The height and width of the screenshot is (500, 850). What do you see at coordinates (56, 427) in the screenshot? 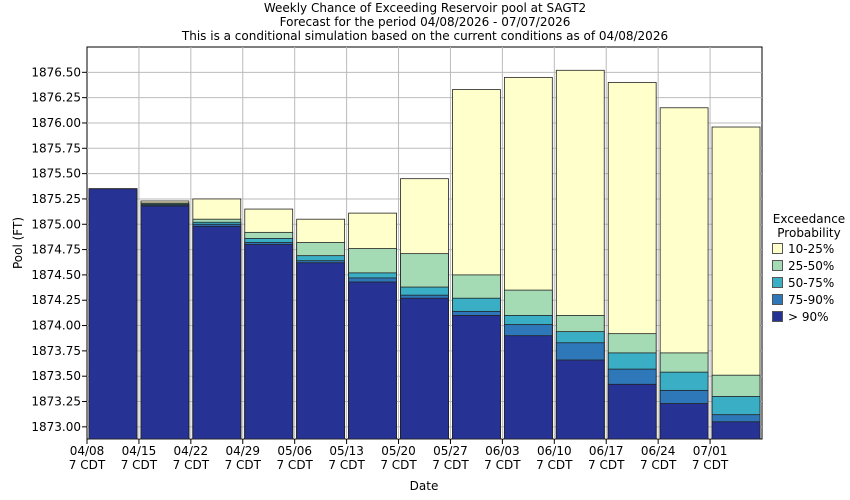
I see `y-tick-label: 1873.00` at bounding box center [56, 427].